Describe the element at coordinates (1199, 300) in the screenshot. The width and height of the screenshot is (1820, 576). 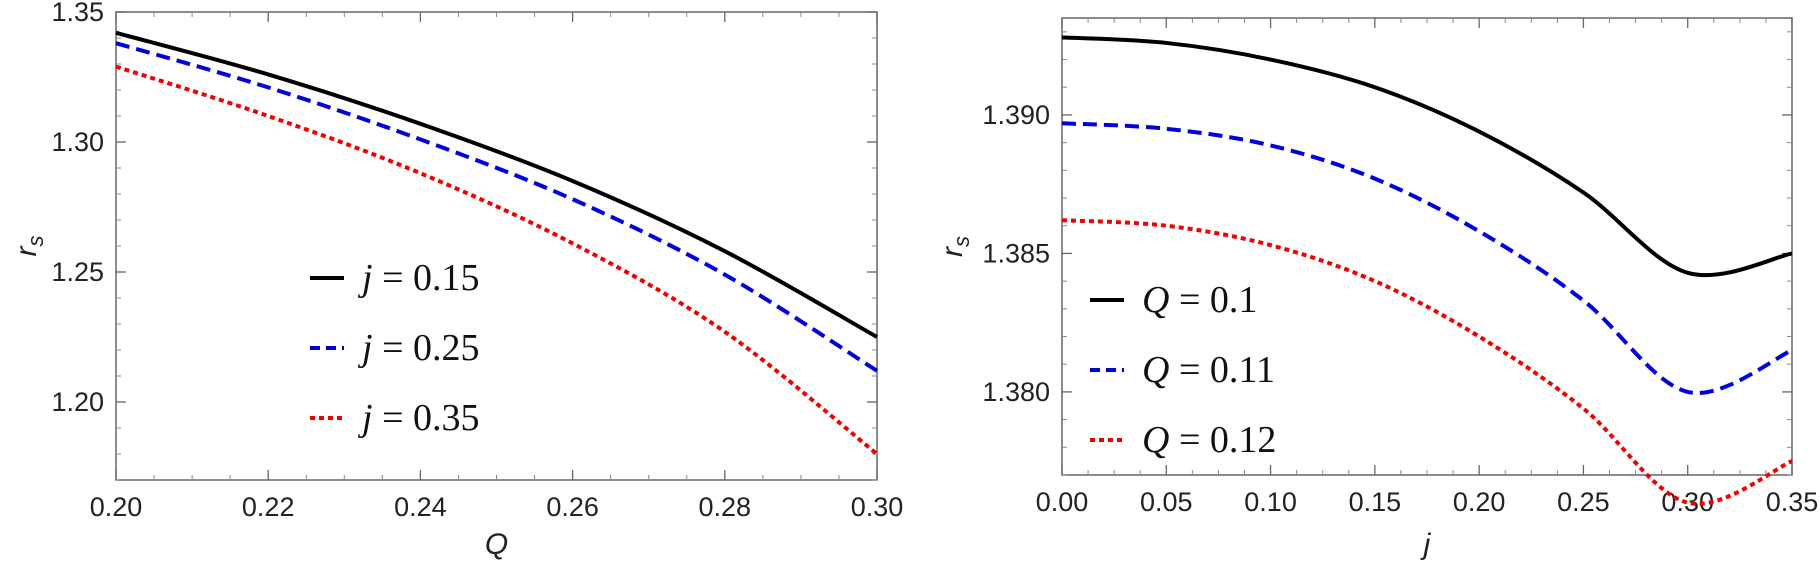
I see `legend-label: Q = 0.1` at that location.